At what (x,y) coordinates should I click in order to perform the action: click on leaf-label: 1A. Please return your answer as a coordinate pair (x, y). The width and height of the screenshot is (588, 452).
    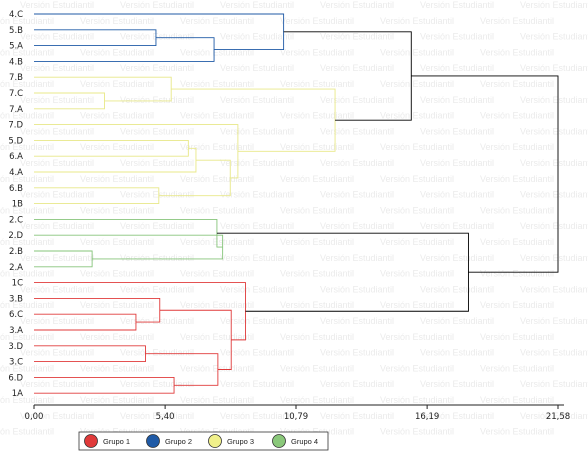
    Looking at the image, I should click on (17, 394).